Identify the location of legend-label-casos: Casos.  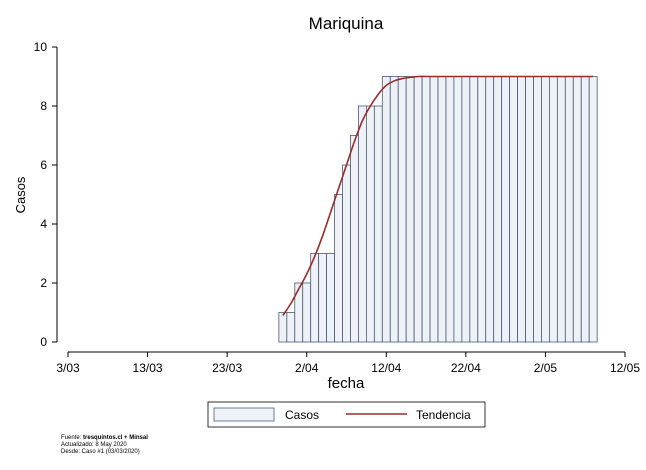
(302, 415).